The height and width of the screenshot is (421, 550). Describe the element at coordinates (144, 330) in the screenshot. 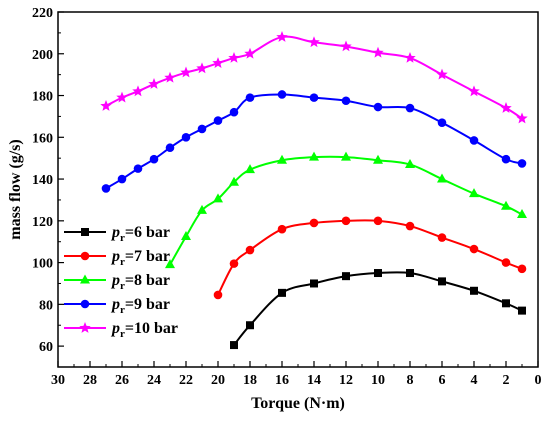

I see `legend-label: pr=10 bar` at that location.